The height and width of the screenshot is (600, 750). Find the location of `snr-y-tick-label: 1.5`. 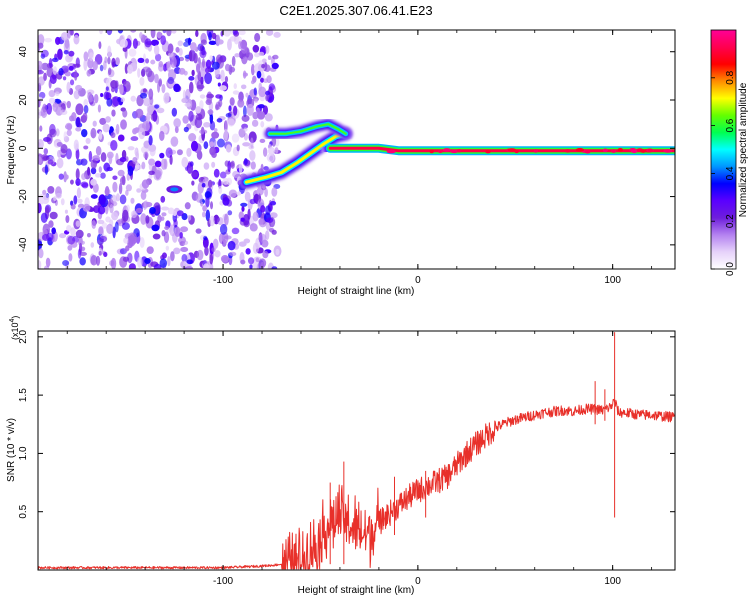

snr-y-tick-label: 1.5 is located at coordinates (23, 395).